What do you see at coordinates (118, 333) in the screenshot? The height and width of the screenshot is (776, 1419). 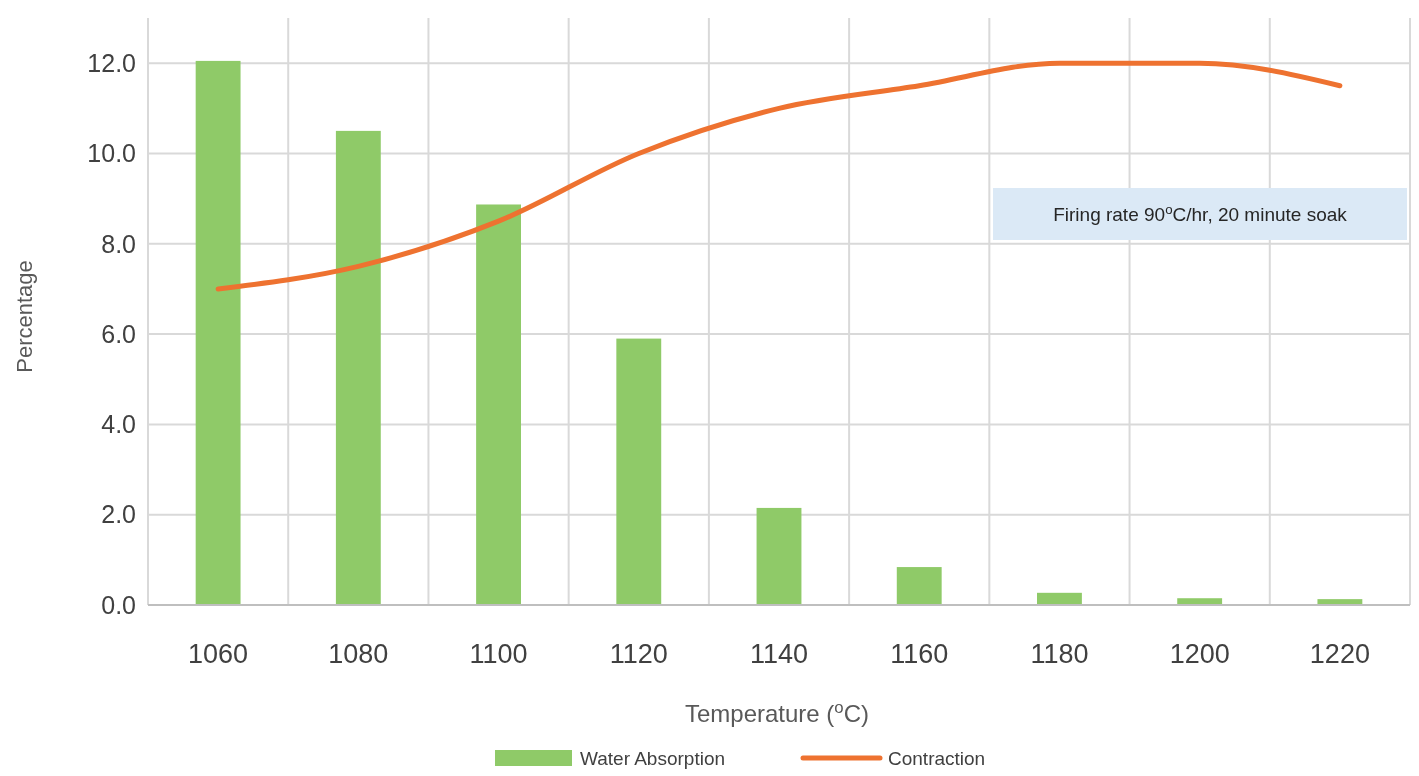 I see `y-tick-label: 6.0` at bounding box center [118, 333].